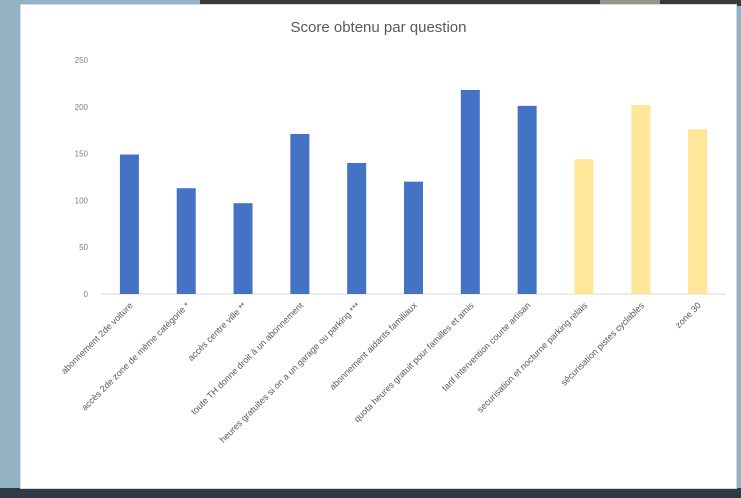  I want to click on category-label: accès 2de zone de même catégorie *, so click(135, 356).